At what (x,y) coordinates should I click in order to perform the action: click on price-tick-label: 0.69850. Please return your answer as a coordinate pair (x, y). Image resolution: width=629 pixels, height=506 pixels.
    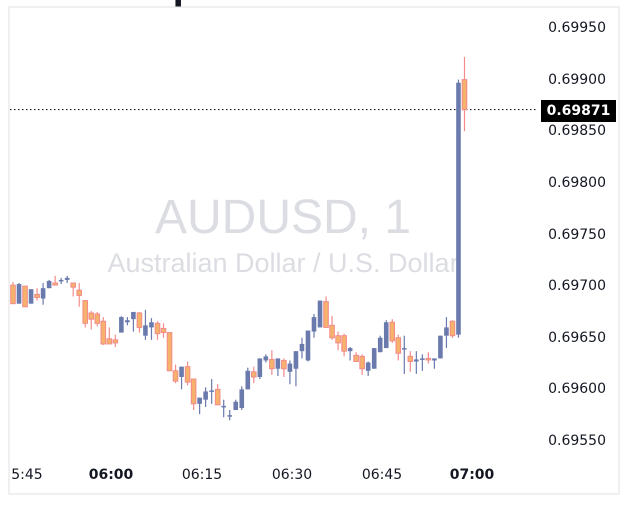
    Looking at the image, I should click on (577, 131).